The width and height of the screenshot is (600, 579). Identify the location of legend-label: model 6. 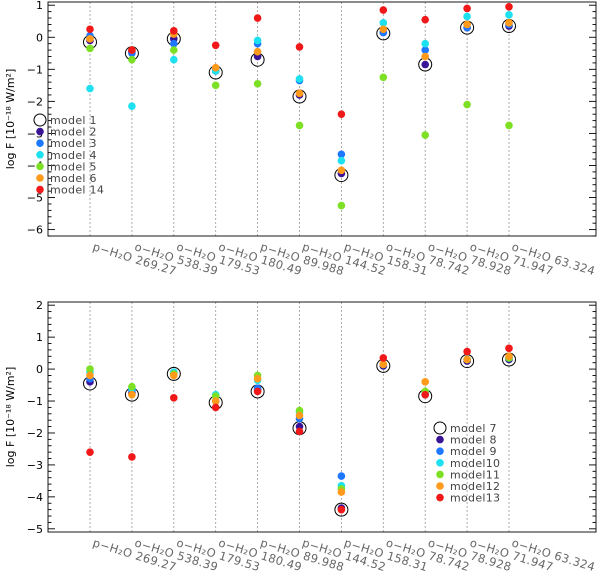
(73, 178).